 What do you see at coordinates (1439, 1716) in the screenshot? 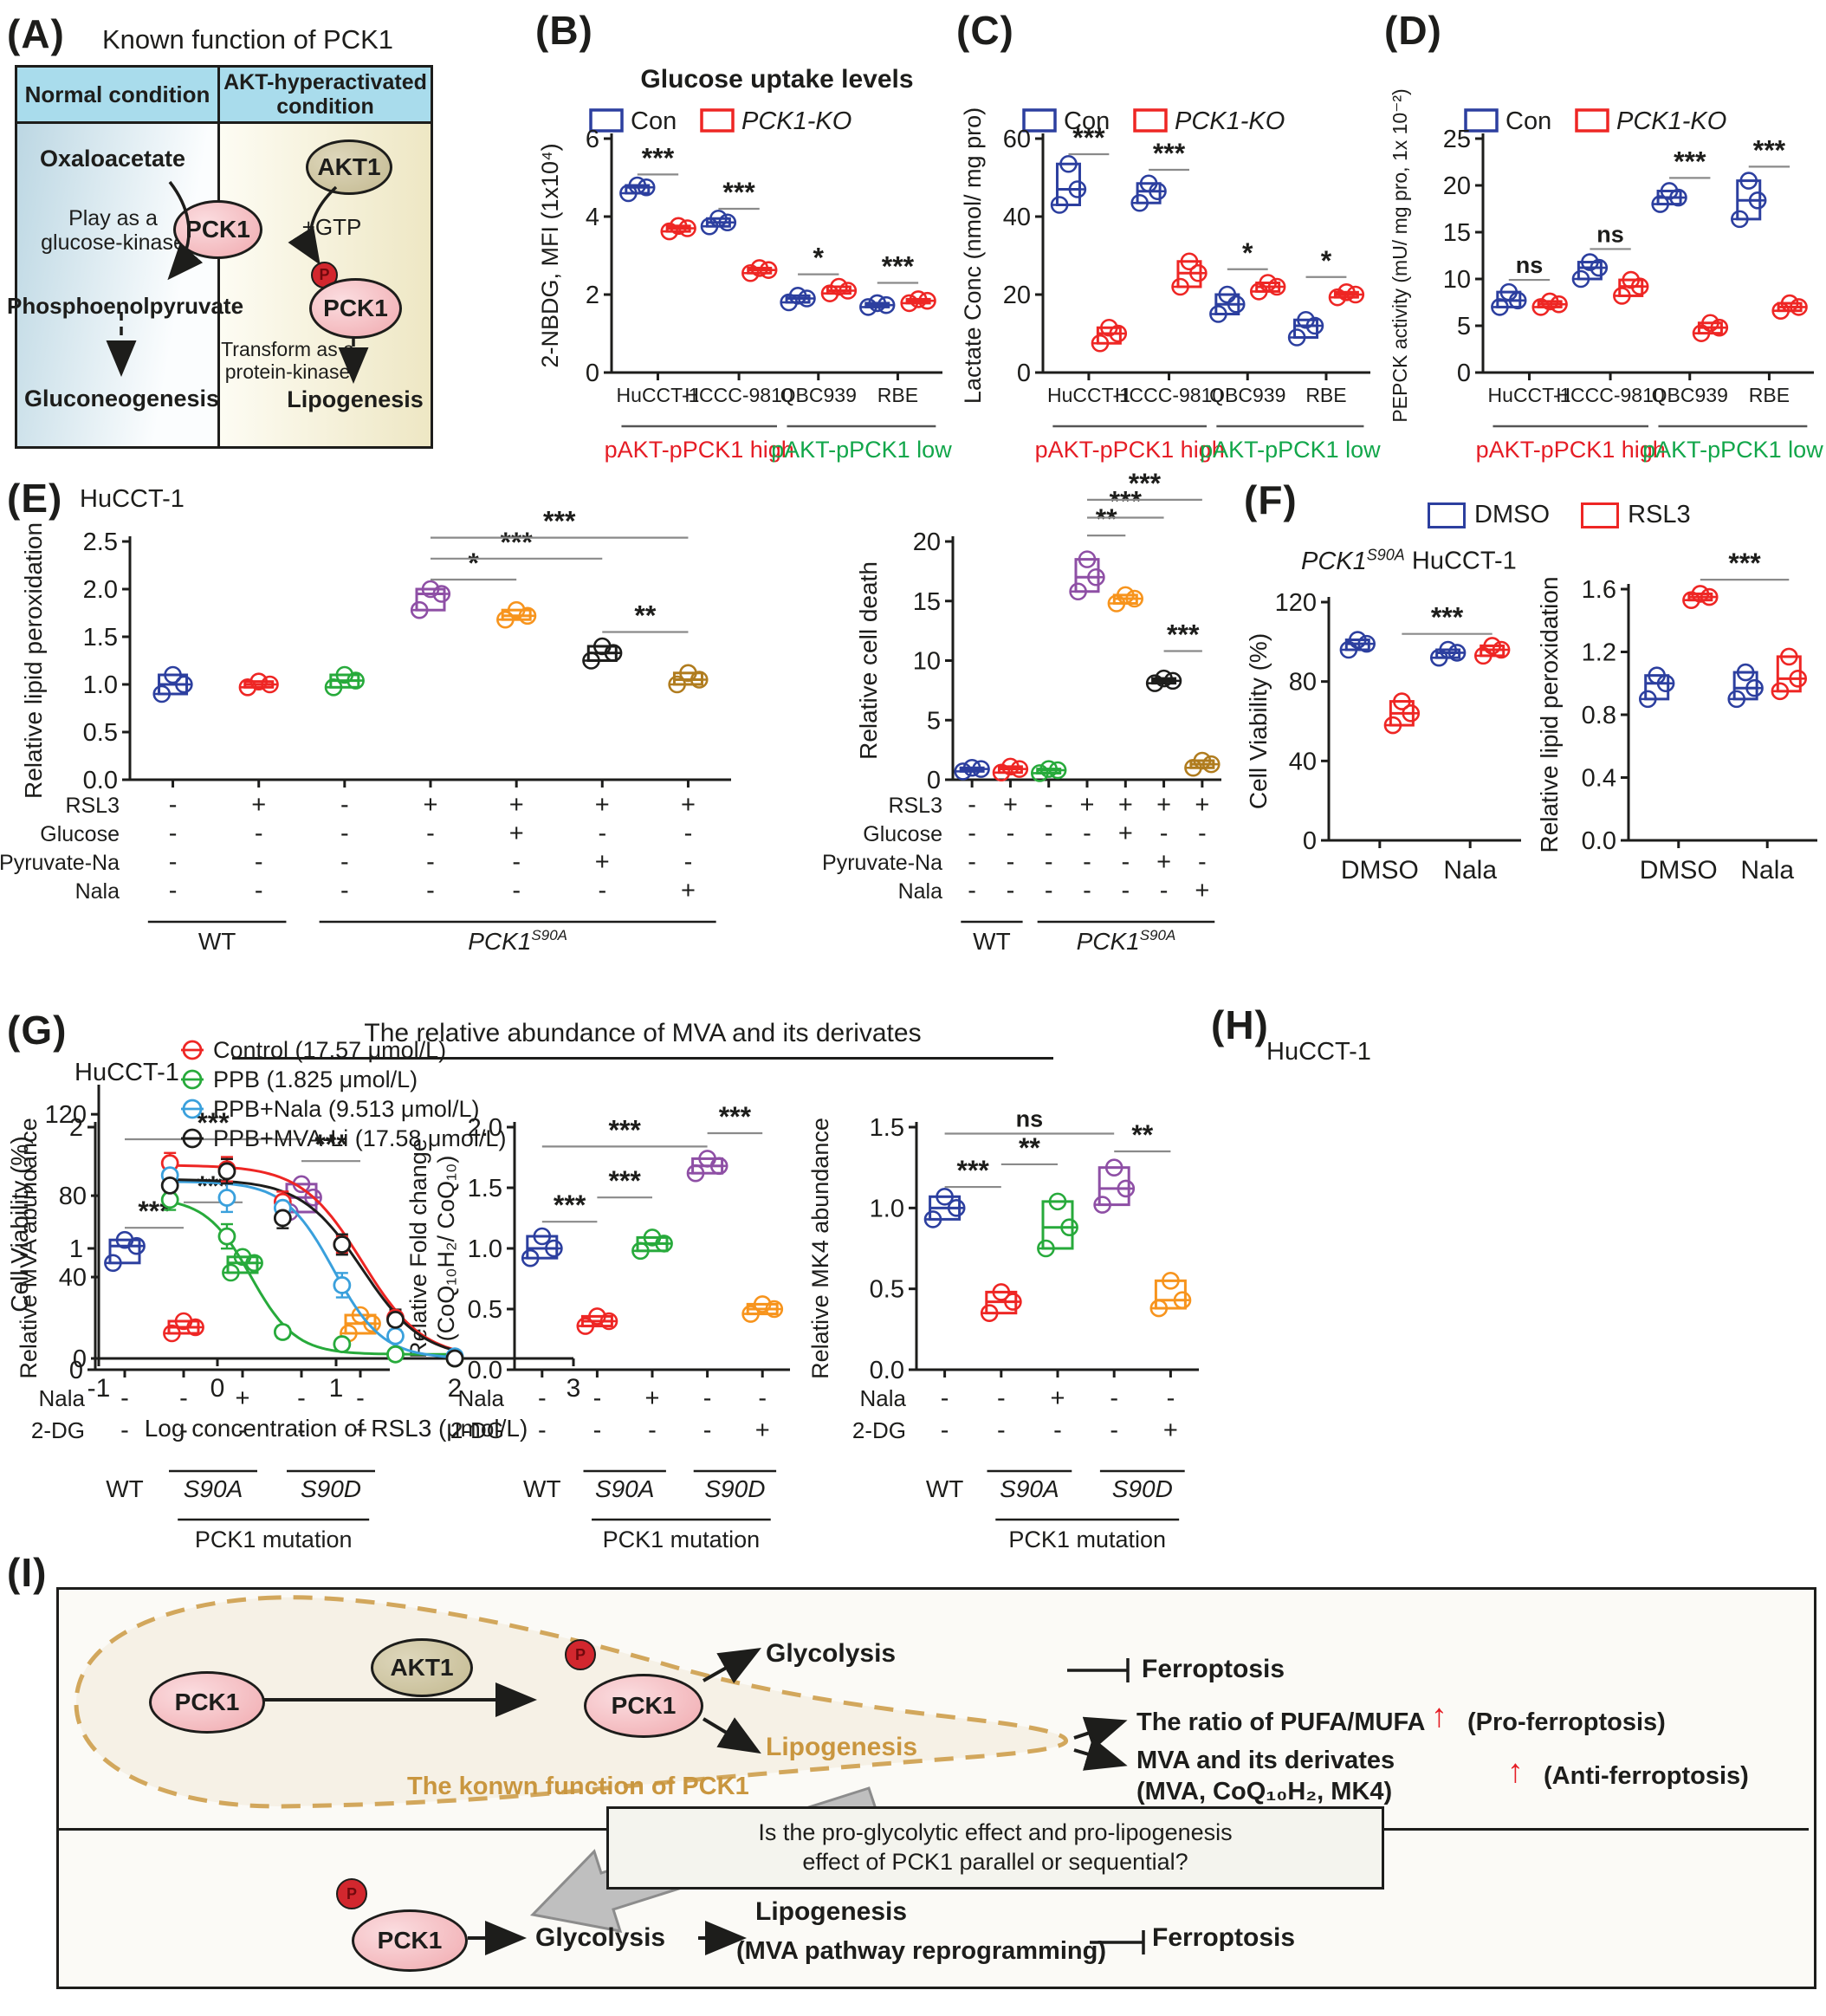
I see `up-arrow-pro: ↑` at bounding box center [1439, 1716].